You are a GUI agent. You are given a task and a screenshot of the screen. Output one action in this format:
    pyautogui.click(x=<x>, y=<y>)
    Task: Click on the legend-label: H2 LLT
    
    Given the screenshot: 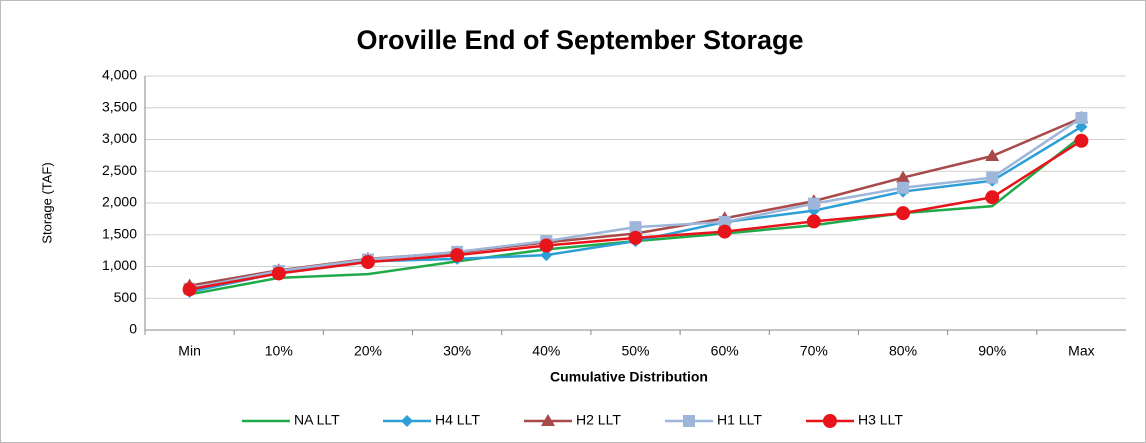 What is the action you would take?
    pyautogui.click(x=598, y=420)
    